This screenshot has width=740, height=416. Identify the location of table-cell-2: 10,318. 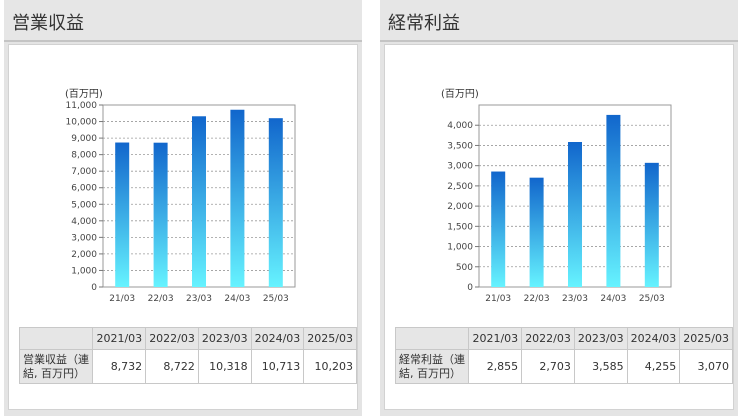
(224, 366).